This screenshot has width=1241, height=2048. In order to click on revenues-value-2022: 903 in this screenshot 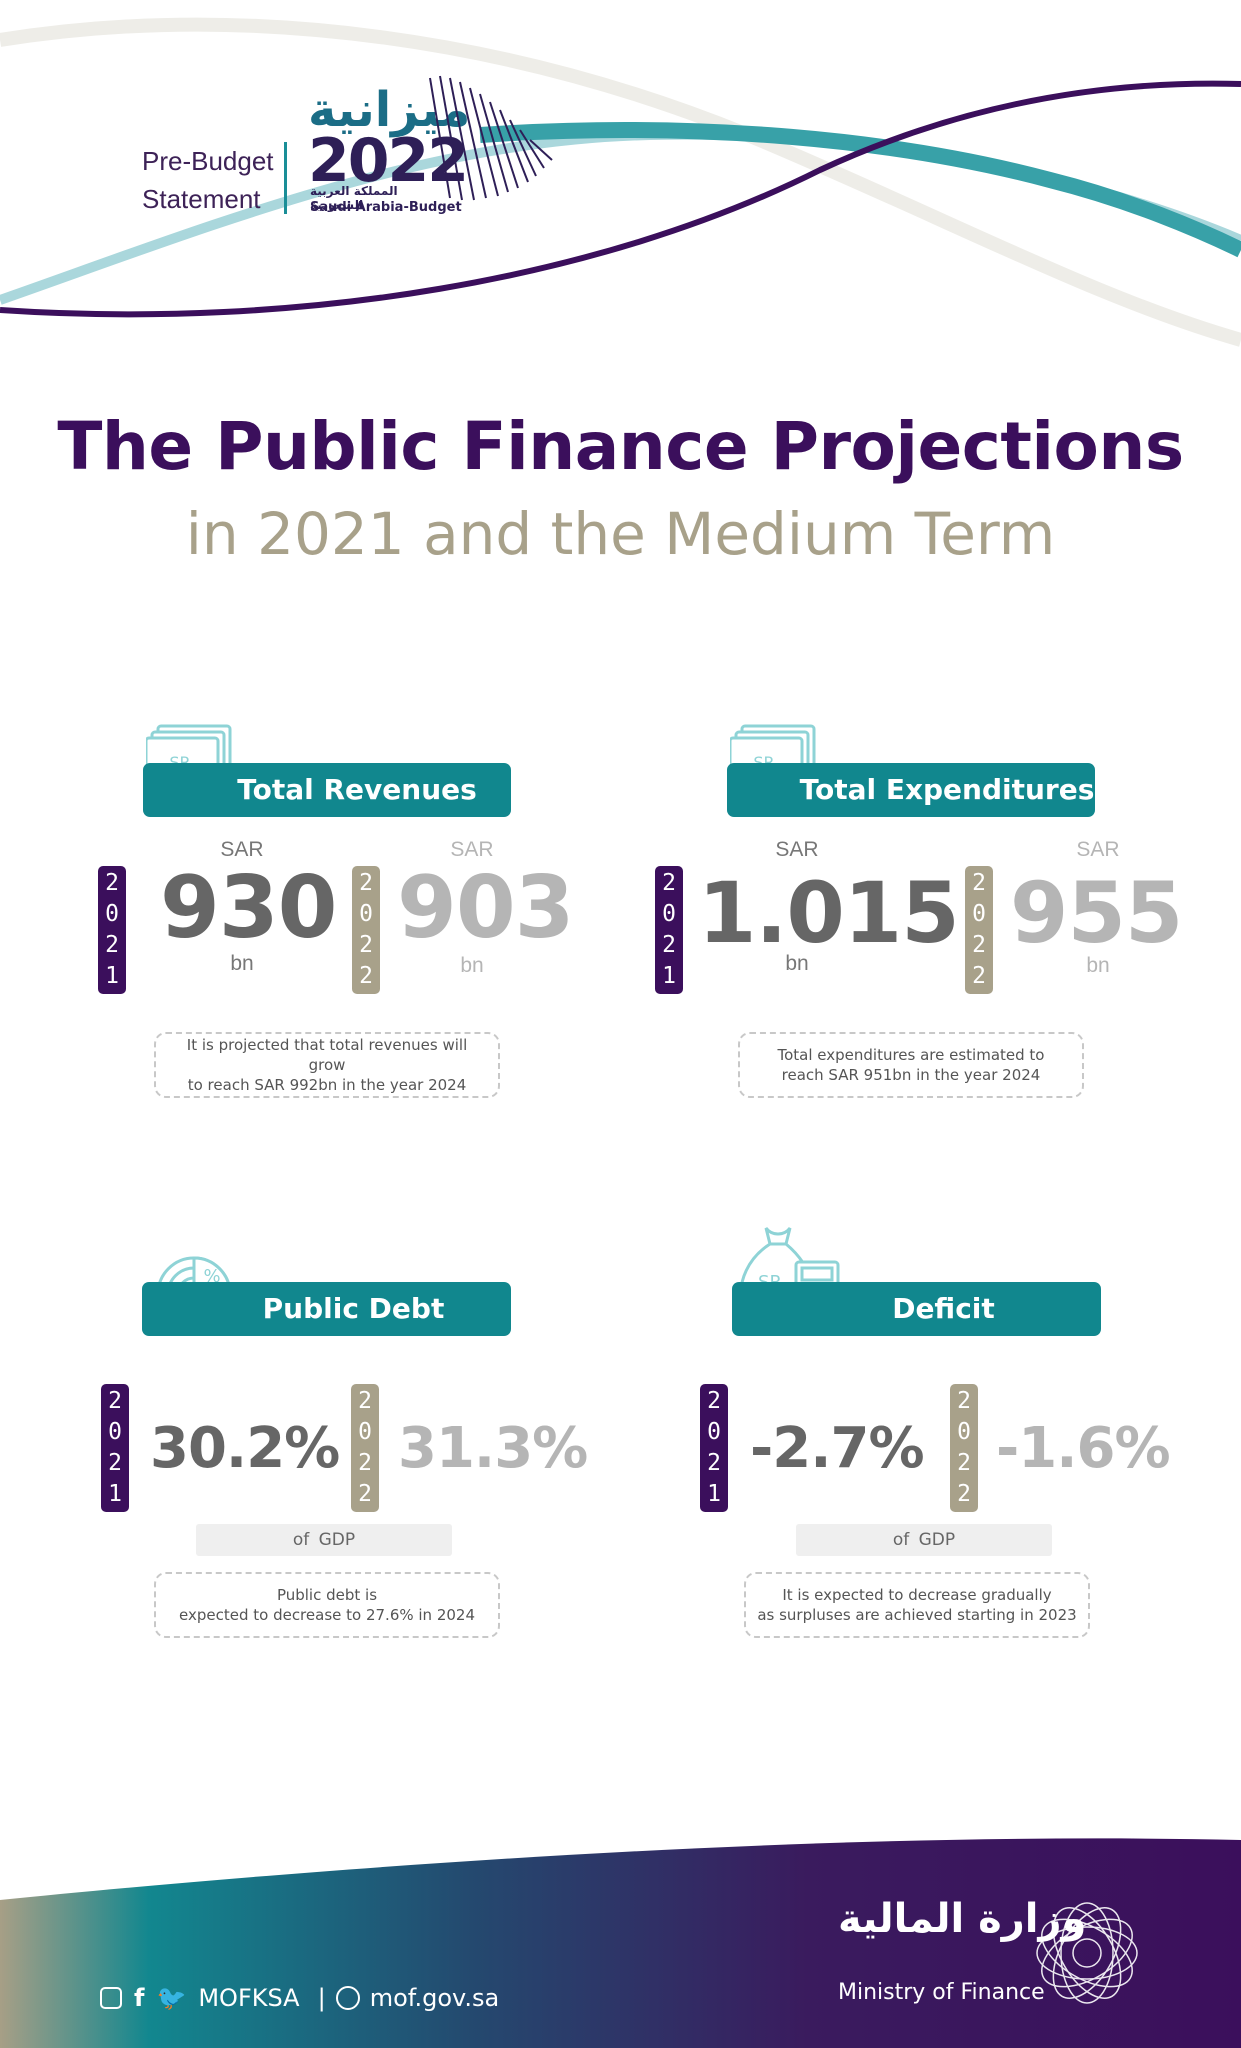, I will do `click(486, 908)`.